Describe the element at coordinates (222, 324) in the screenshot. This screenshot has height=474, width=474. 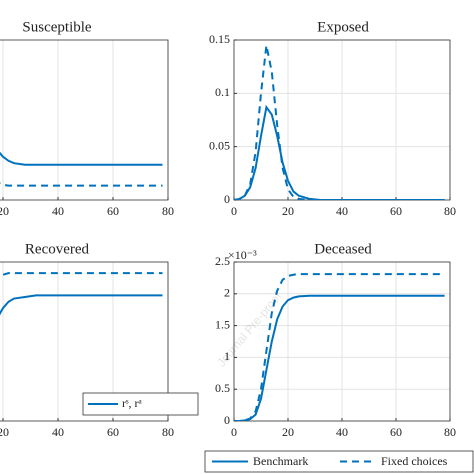
I see `y-tick-label: 1.5` at that location.